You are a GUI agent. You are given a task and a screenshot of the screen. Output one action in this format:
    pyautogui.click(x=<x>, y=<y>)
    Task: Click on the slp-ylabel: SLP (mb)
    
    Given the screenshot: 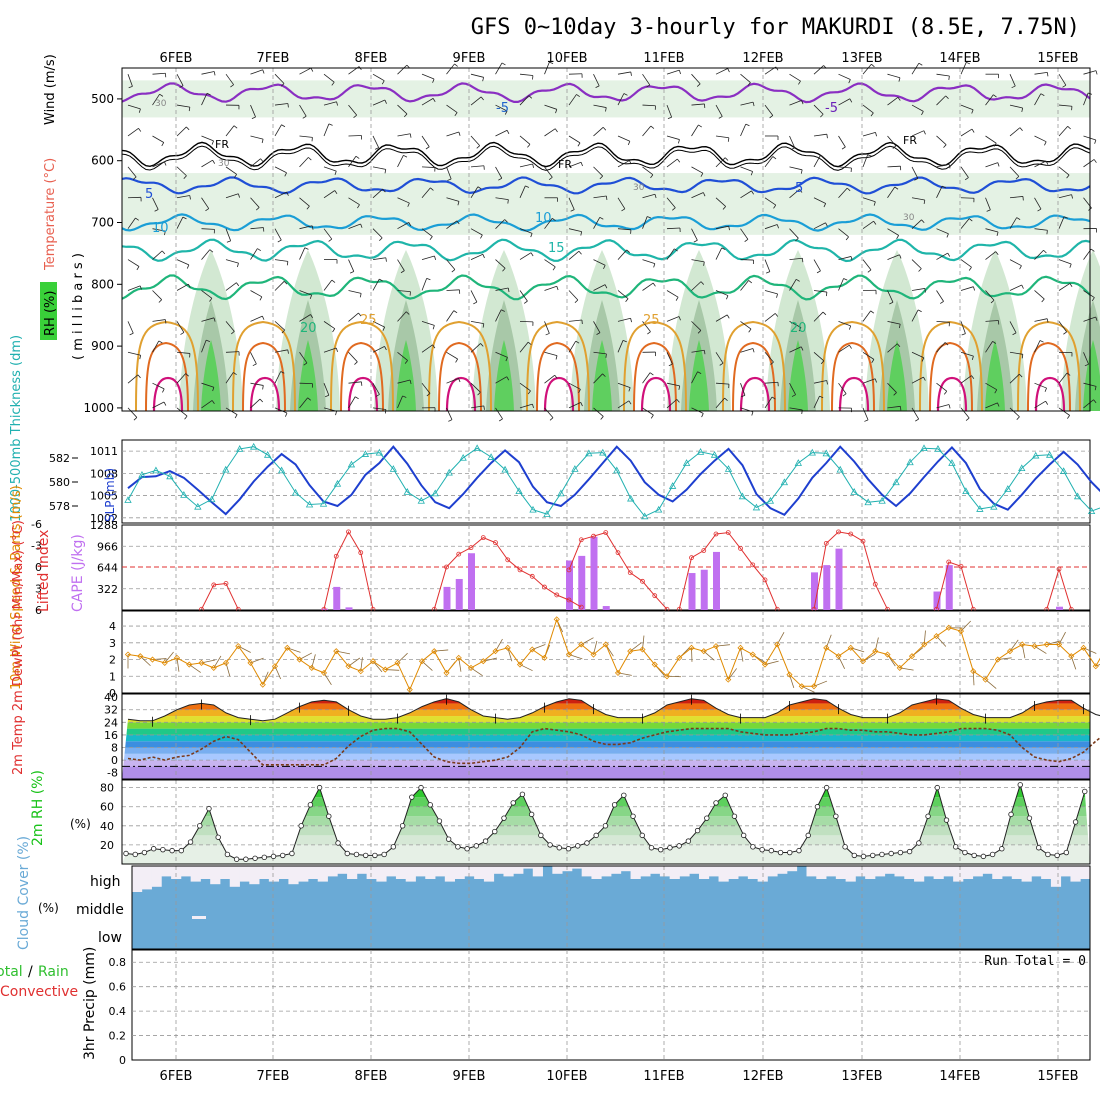 What is the action you would take?
    pyautogui.click(x=110, y=495)
    